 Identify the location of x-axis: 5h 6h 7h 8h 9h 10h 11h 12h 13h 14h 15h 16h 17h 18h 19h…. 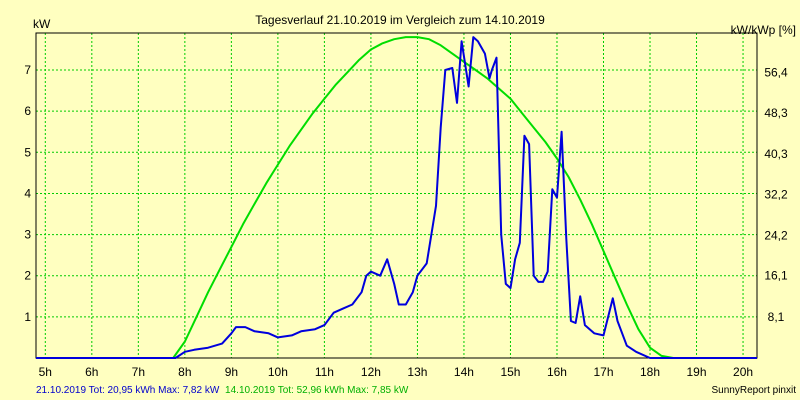
(396, 372).